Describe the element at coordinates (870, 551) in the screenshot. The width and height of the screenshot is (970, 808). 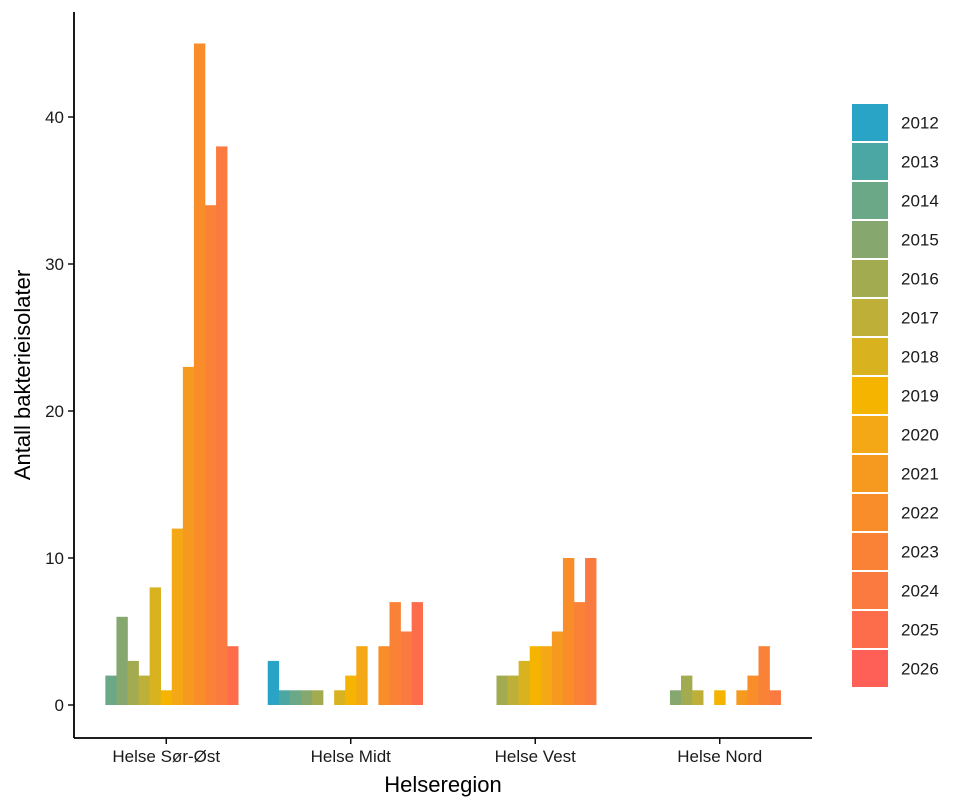
I see `legend-key-2023` at that location.